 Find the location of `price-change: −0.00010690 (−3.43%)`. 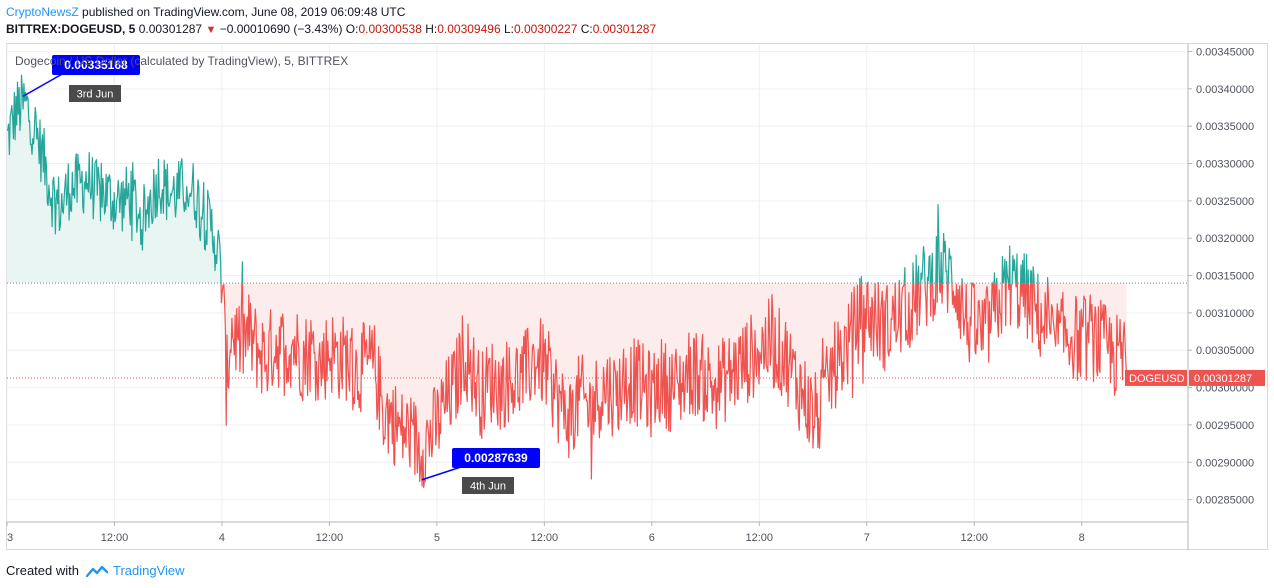

price-change: −0.00010690 (−3.43%) is located at coordinates (281, 29).